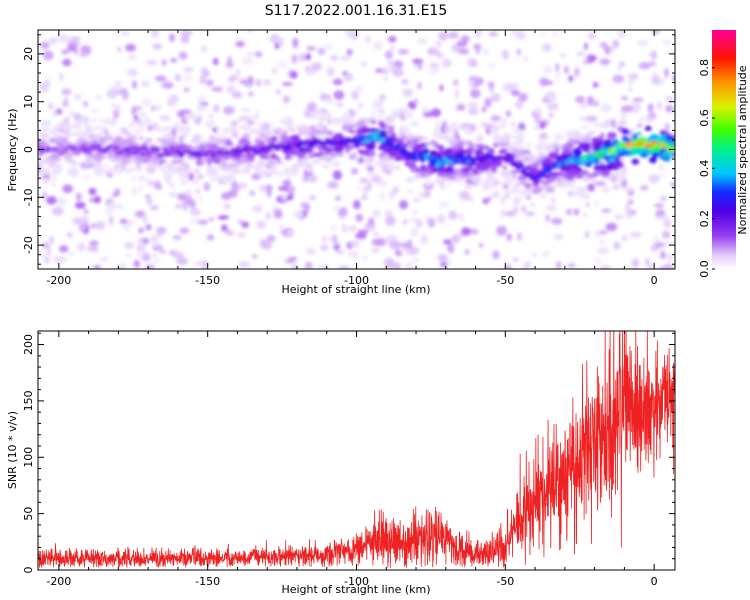  I want to click on spectrogram-x-axis-label: Height of straight line (km), so click(355, 289).